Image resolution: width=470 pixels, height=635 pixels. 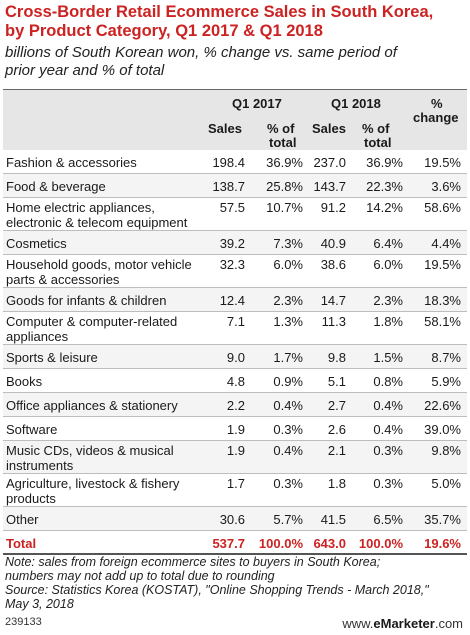 What do you see at coordinates (92, 405) in the screenshot?
I see `row-label-line: Office appliances & stationery` at bounding box center [92, 405].